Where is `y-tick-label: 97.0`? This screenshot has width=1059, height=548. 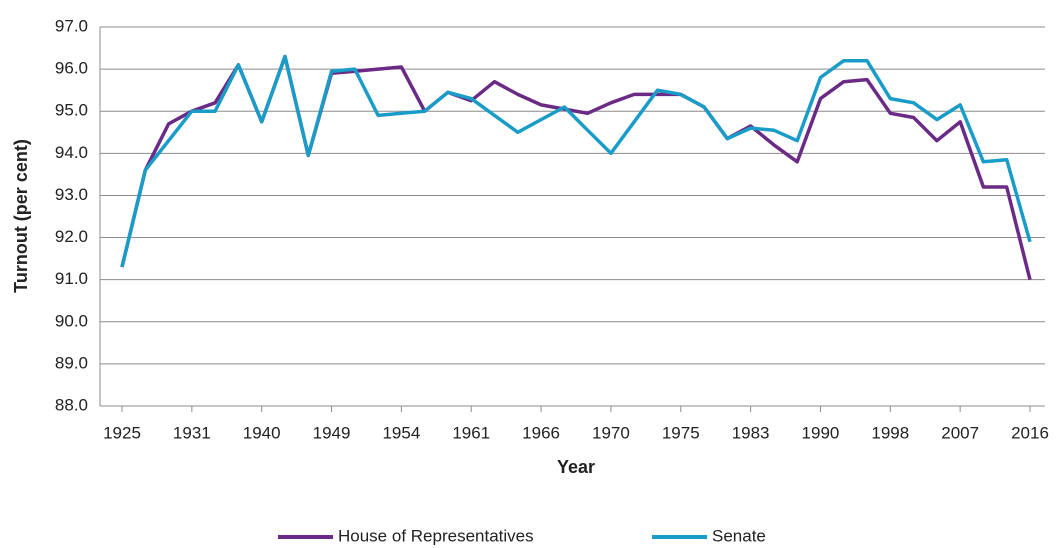
y-tick-label: 97.0 is located at coordinates (71, 25).